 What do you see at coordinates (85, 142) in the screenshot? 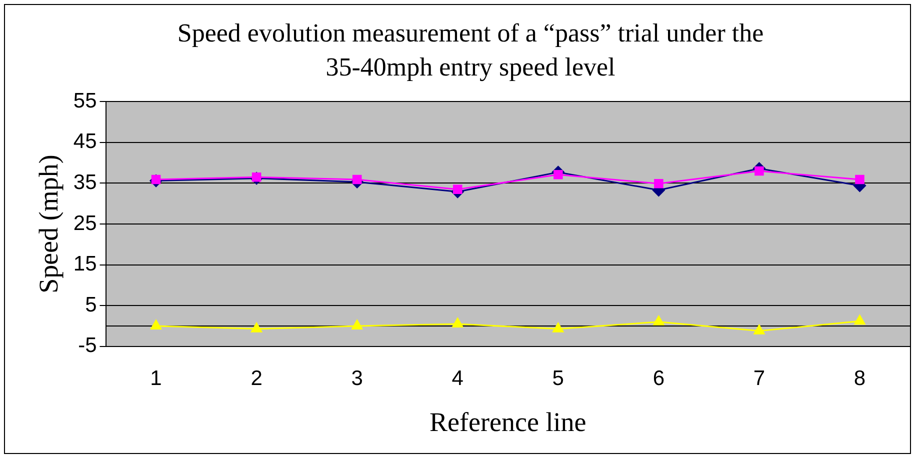
I see `y-tick-label: 45` at bounding box center [85, 142].